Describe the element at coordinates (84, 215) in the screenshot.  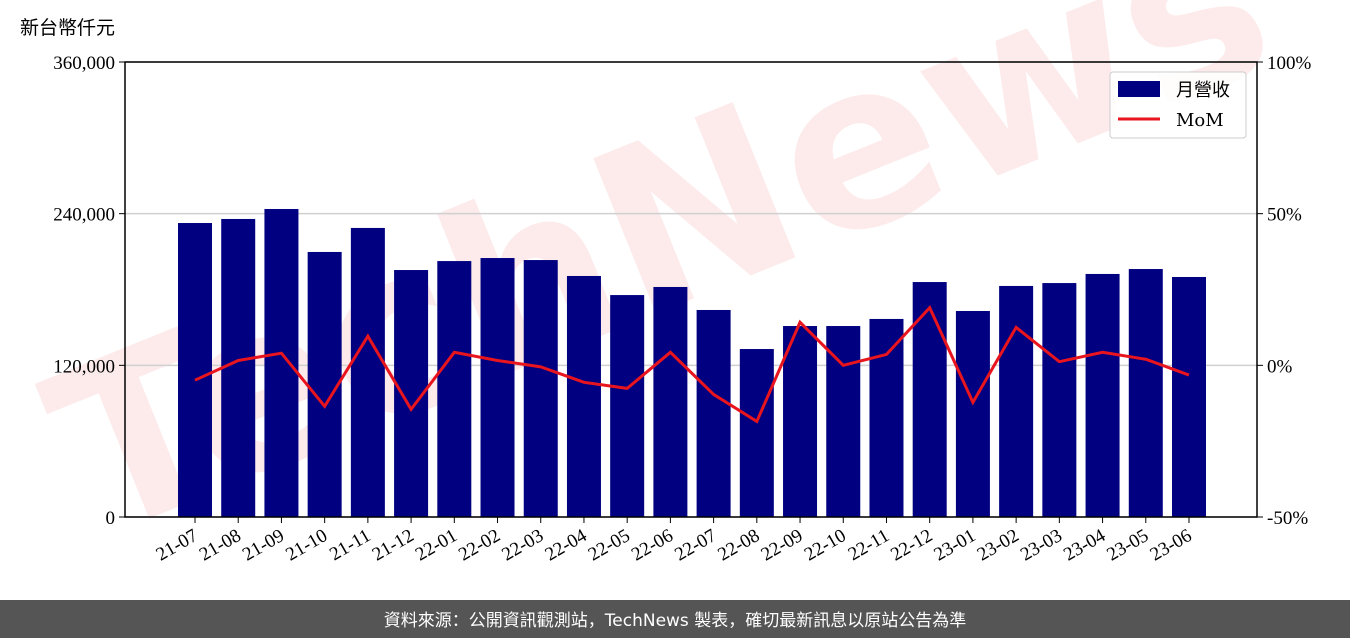
I see `y-tick-label: 240,000` at that location.